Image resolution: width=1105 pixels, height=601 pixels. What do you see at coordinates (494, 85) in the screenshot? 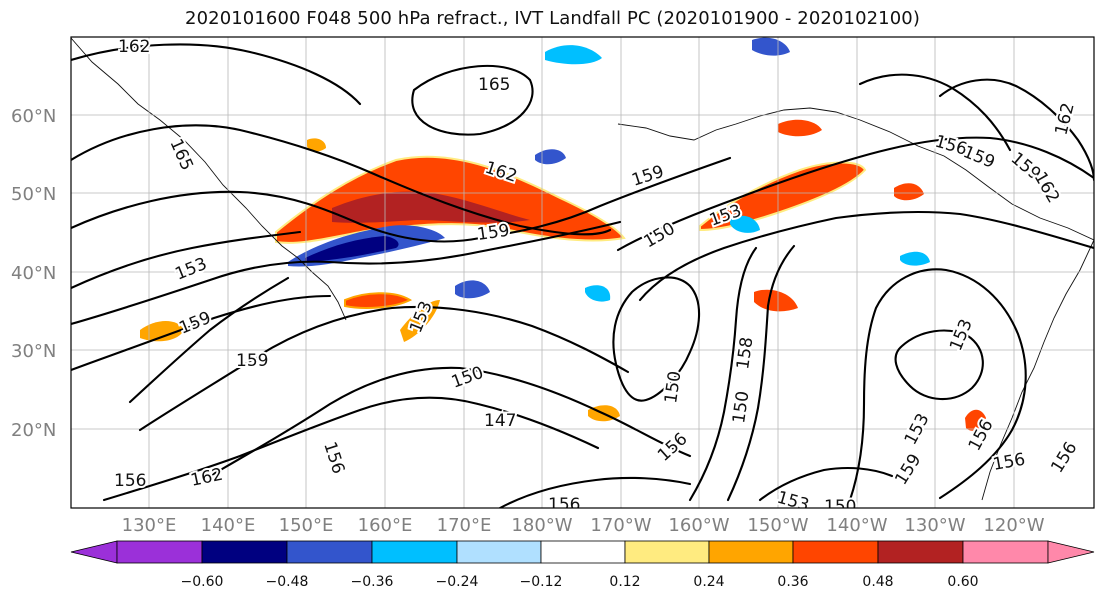
I see `contour-label-2: 165` at bounding box center [494, 85].